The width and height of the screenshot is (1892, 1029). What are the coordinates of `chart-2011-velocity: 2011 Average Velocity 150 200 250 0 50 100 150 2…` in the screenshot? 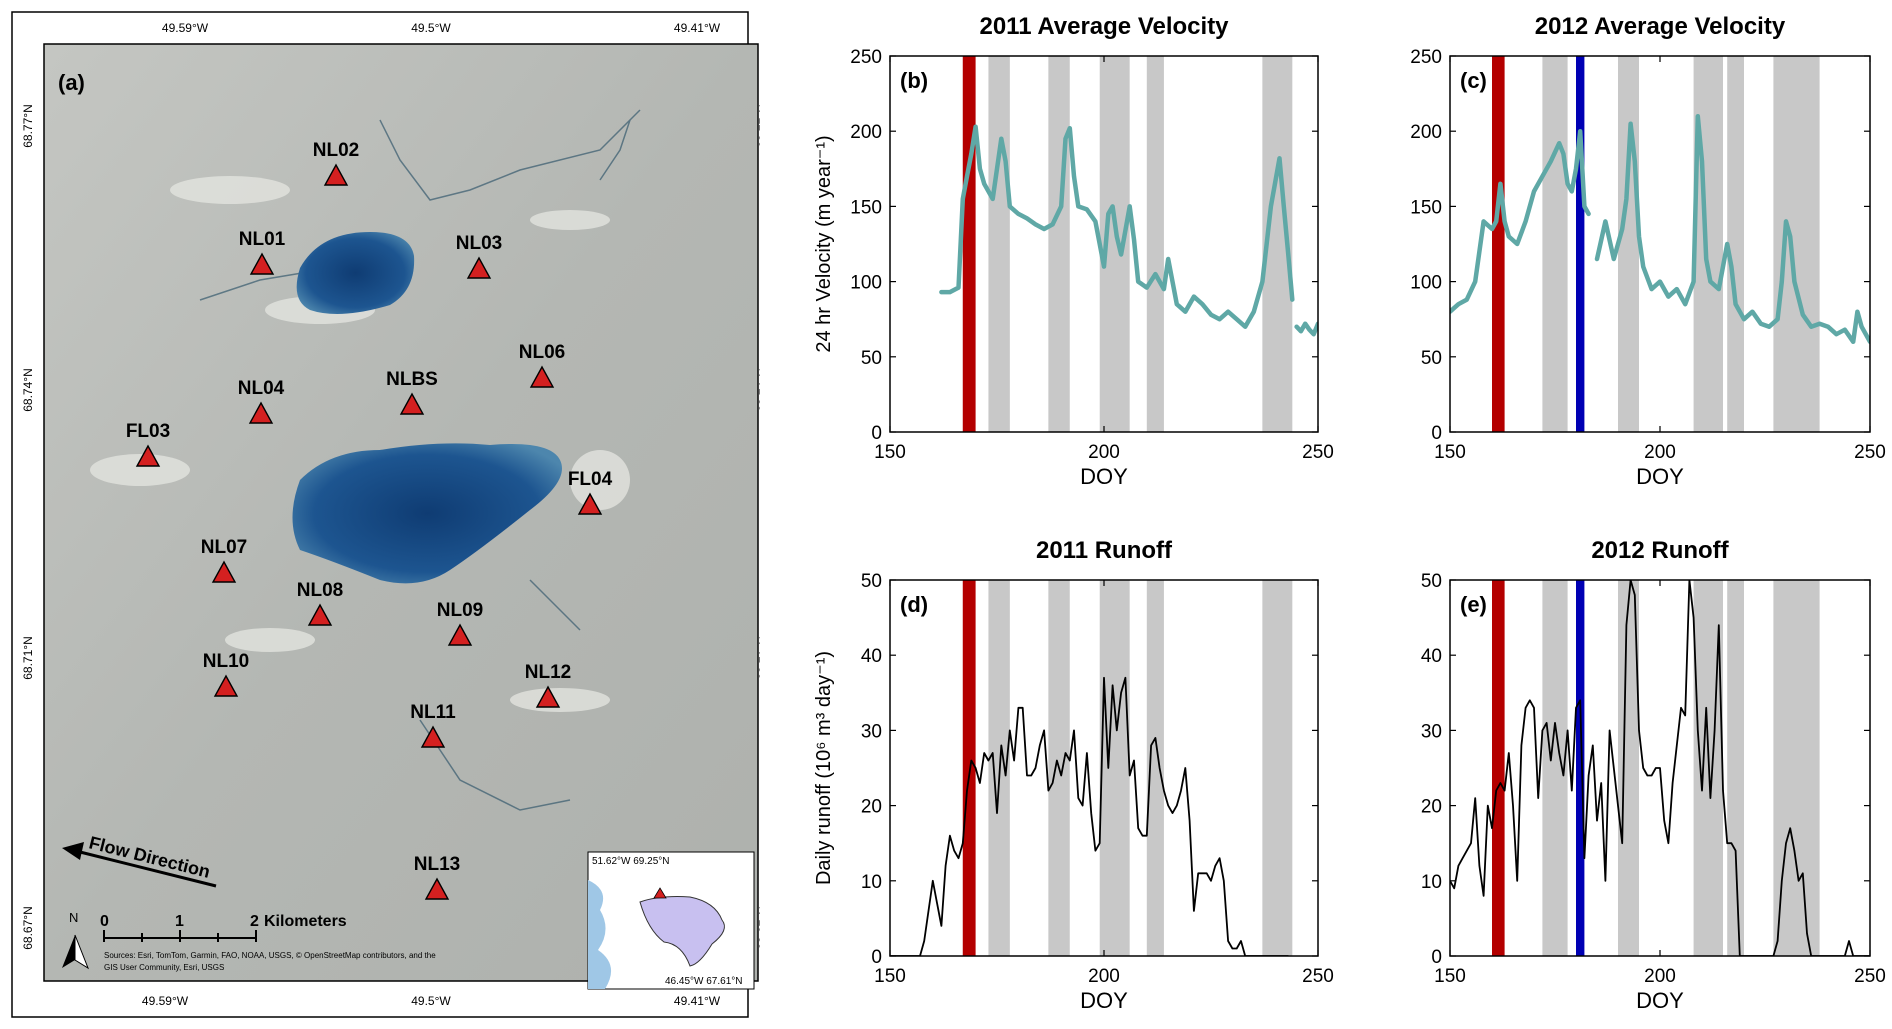 It's located at (1073, 251).